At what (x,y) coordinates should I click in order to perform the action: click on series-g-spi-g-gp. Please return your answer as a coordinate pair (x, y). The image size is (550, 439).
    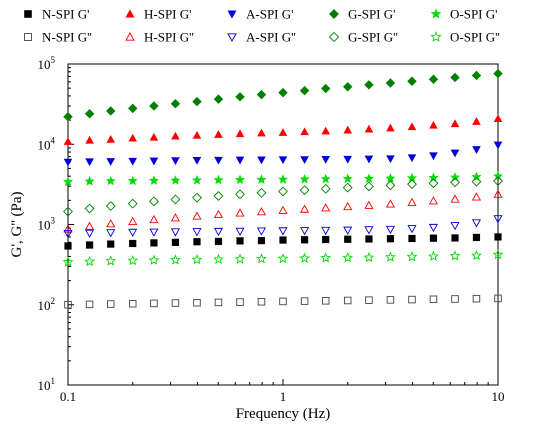
    Looking at the image, I should click on (283, 95).